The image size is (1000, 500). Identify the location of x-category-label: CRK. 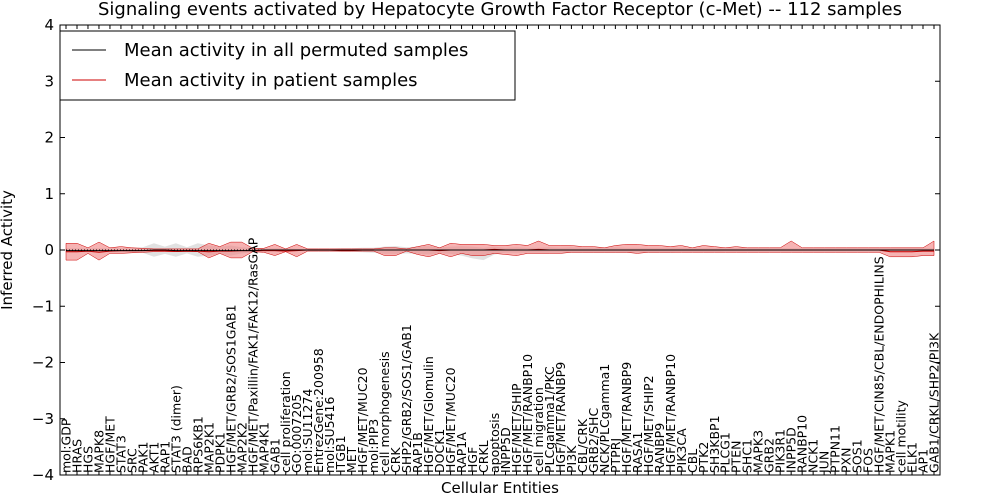
(395, 460).